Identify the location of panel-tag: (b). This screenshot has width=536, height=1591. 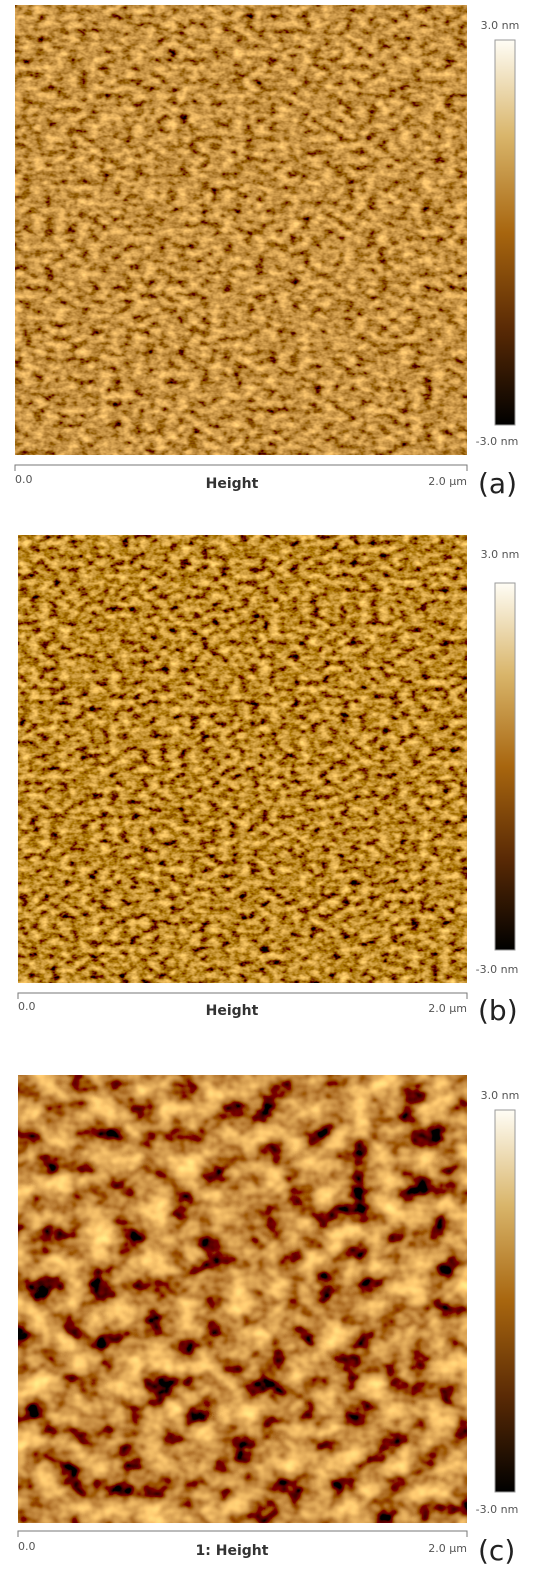
(498, 1010).